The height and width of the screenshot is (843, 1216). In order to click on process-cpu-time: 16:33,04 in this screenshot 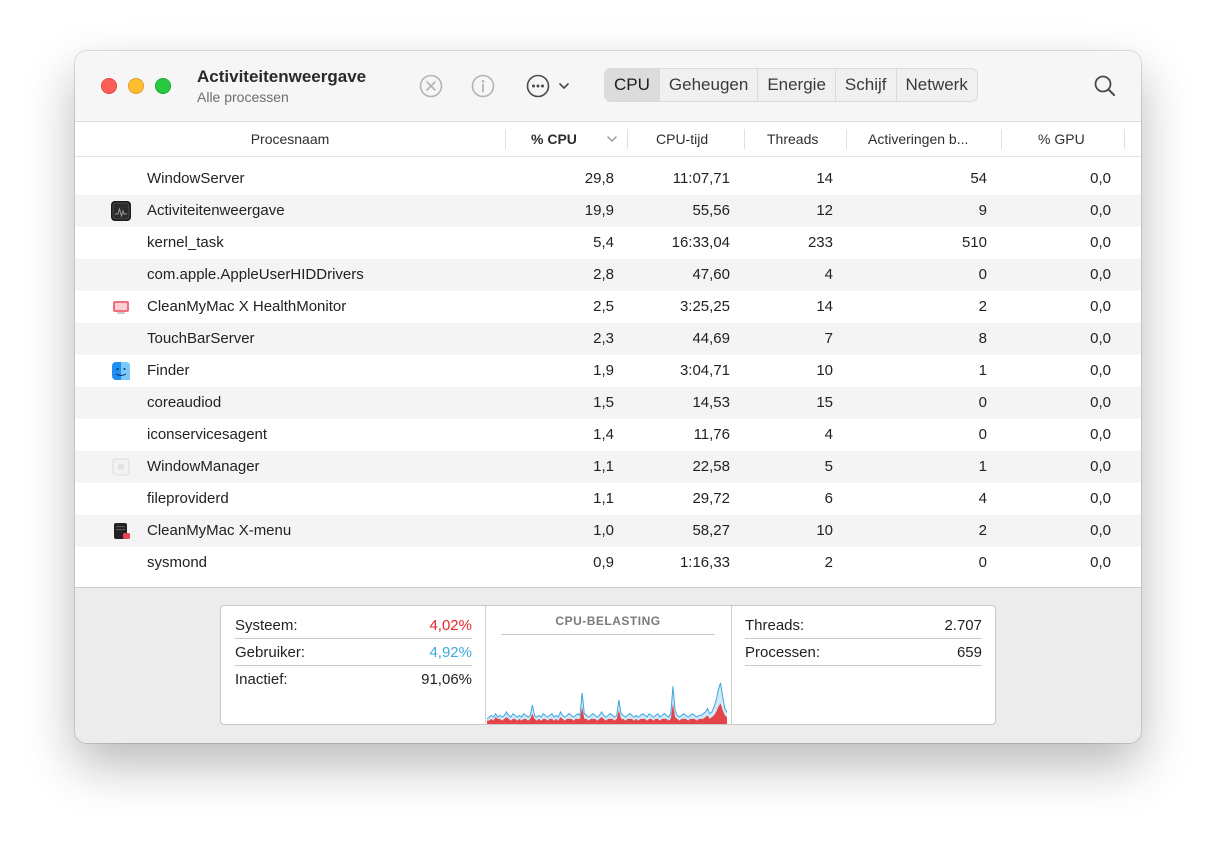, I will do `click(700, 242)`.